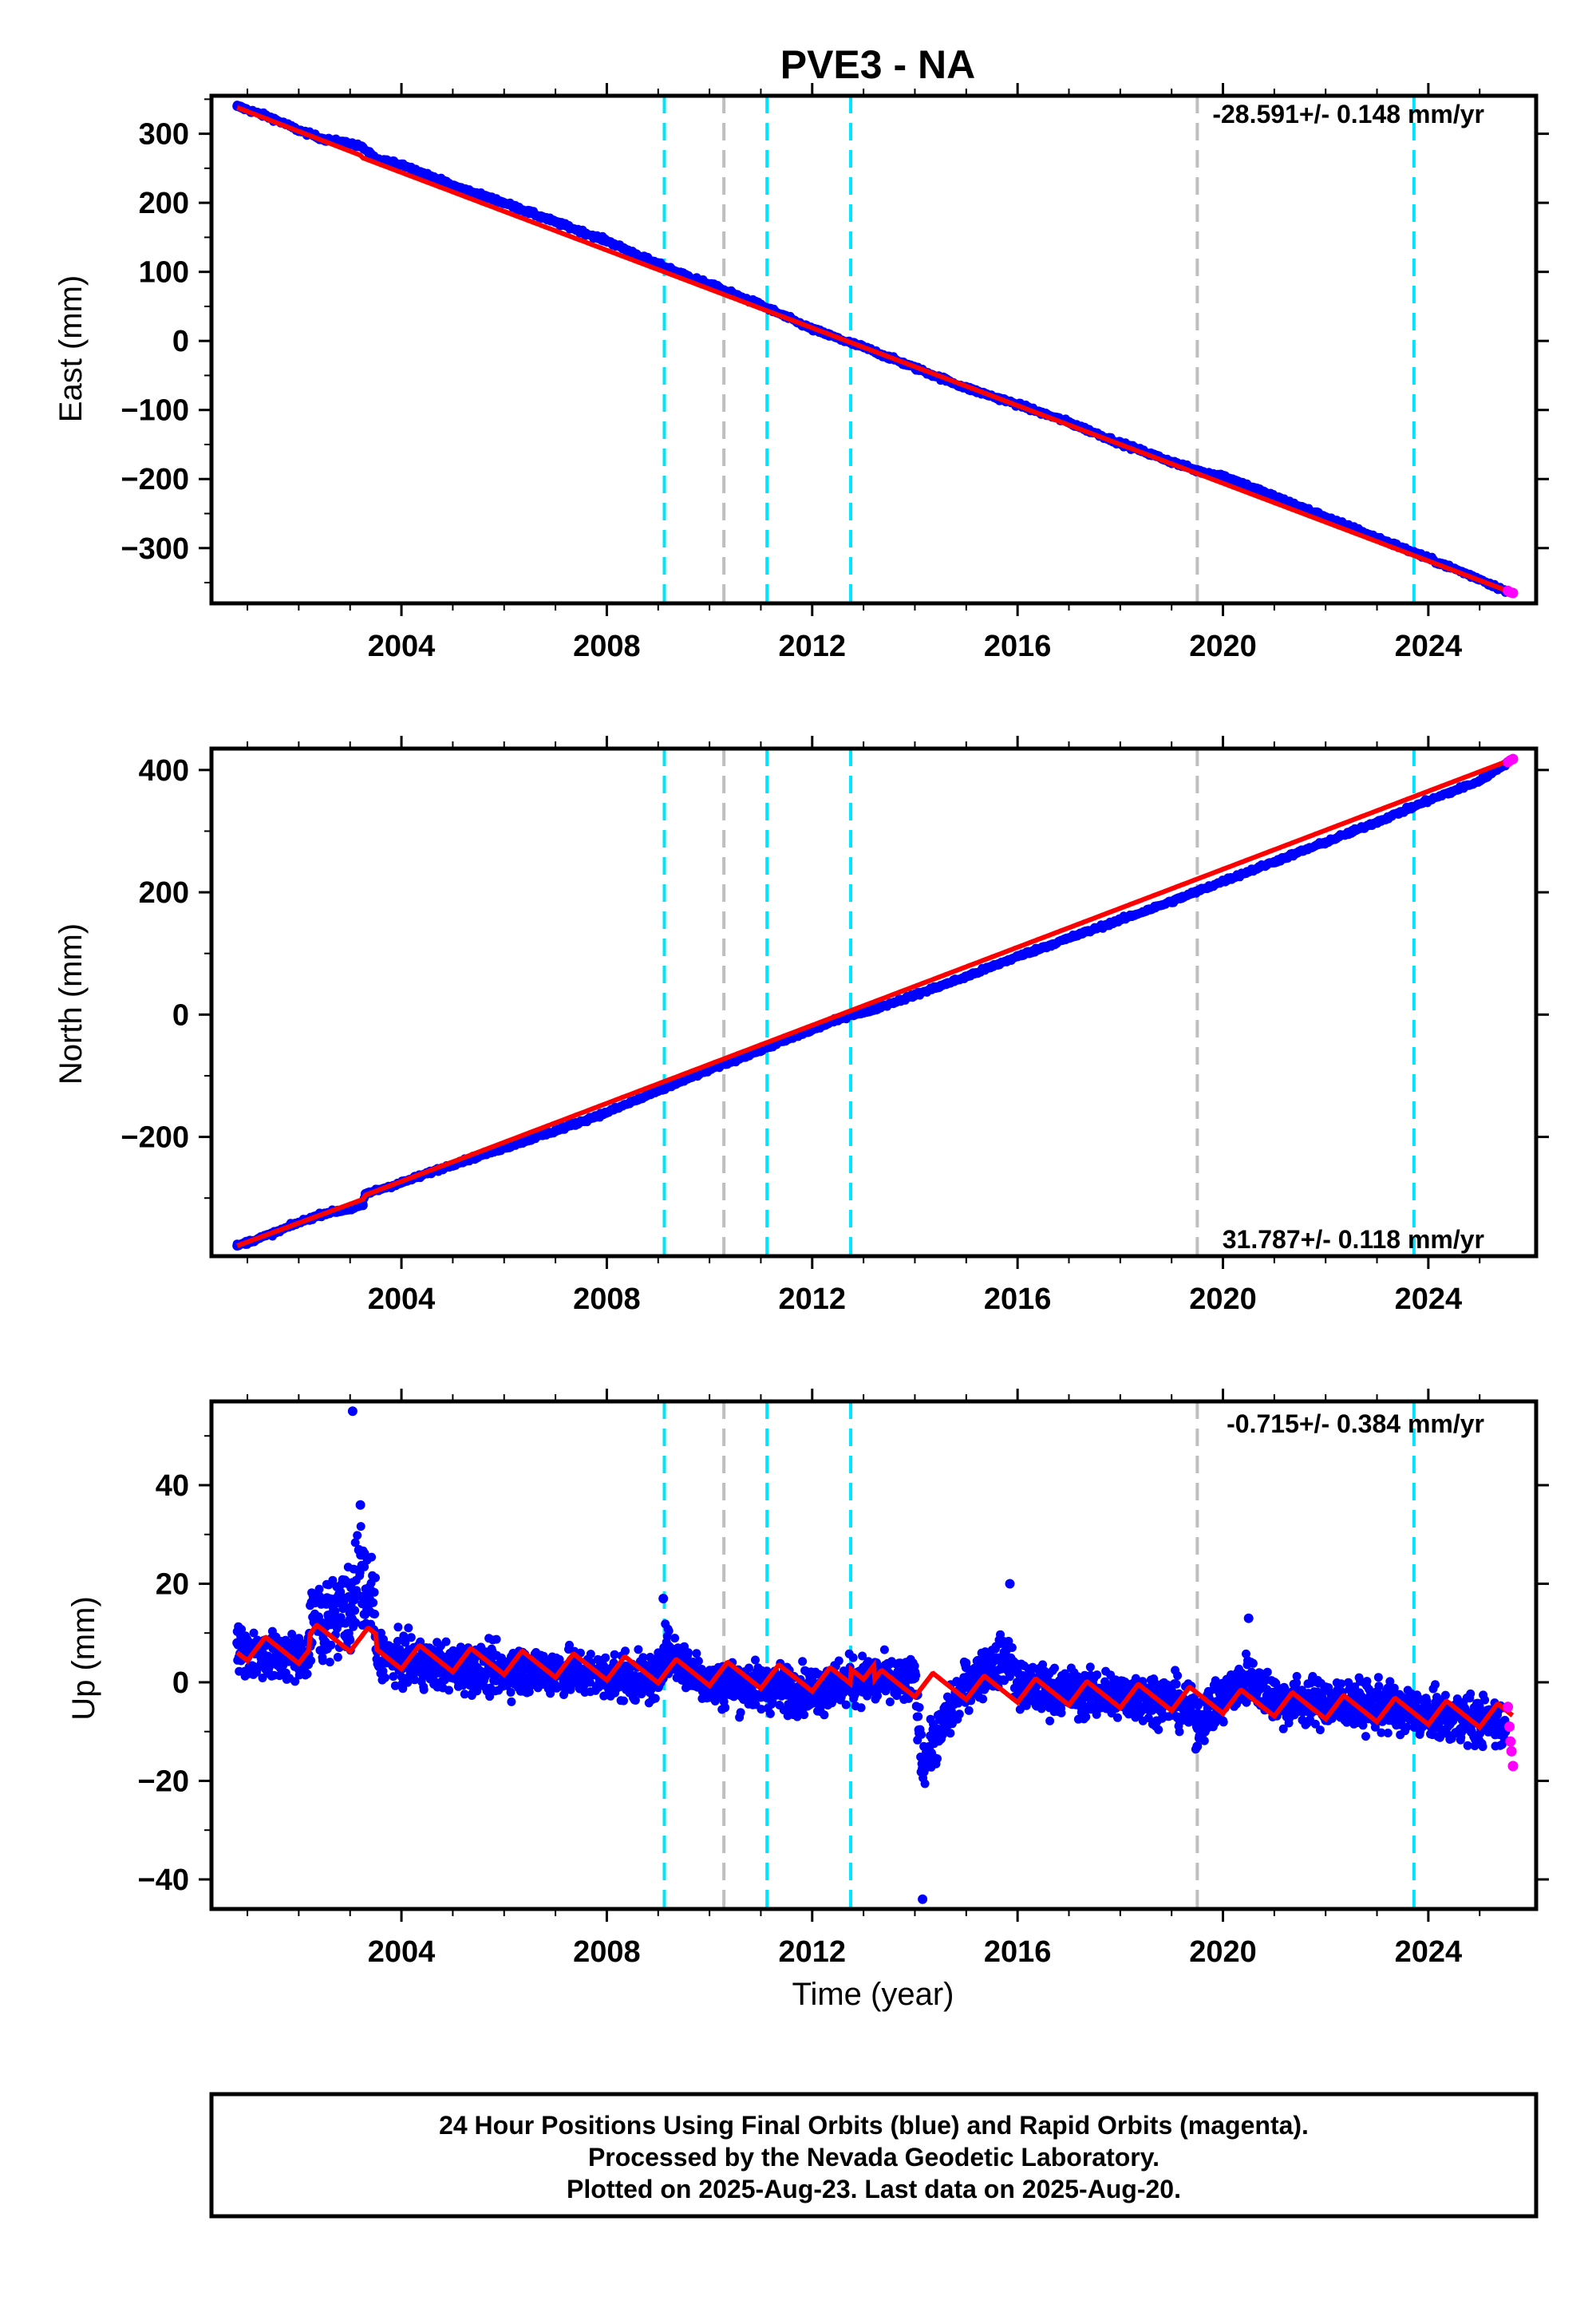 The image size is (1596, 2316). Describe the element at coordinates (164, 273) in the screenshot. I see `east-y-tick-label: 100` at that location.